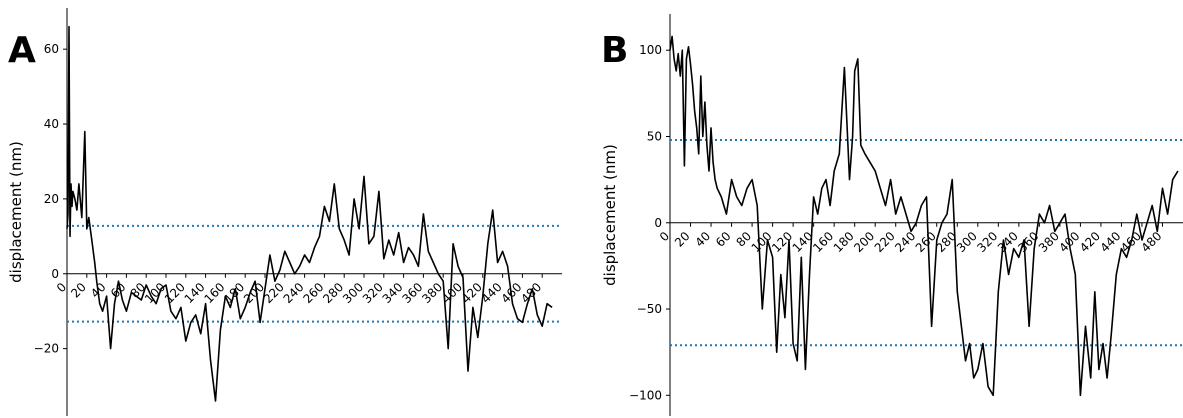 The image size is (1183, 418). Describe the element at coordinates (645, 395) in the screenshot. I see `y-tick-label: −100` at that location.